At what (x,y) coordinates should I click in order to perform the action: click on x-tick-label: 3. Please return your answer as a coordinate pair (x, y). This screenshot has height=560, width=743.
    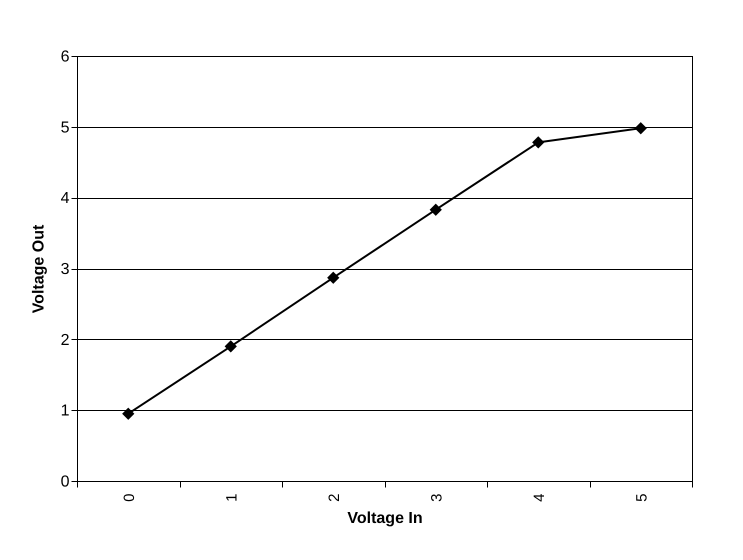
    Looking at the image, I should click on (437, 498).